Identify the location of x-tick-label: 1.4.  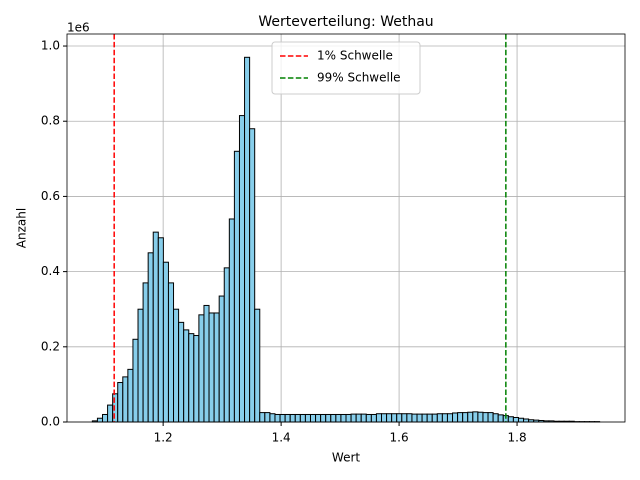
(281, 438).